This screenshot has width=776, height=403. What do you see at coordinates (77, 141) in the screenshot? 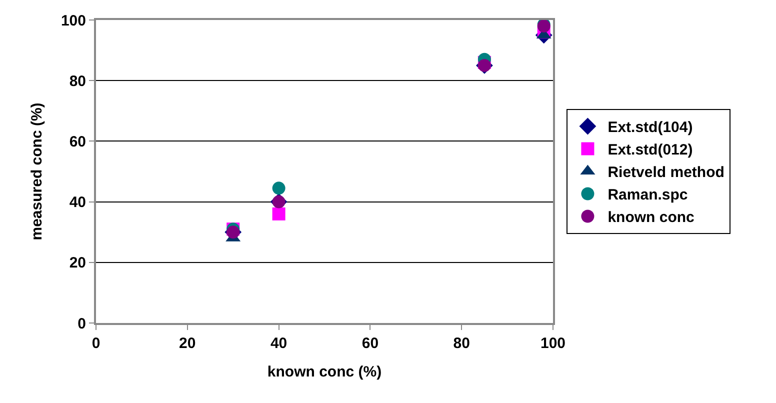
I see `y-tick-label: 60` at bounding box center [77, 141].